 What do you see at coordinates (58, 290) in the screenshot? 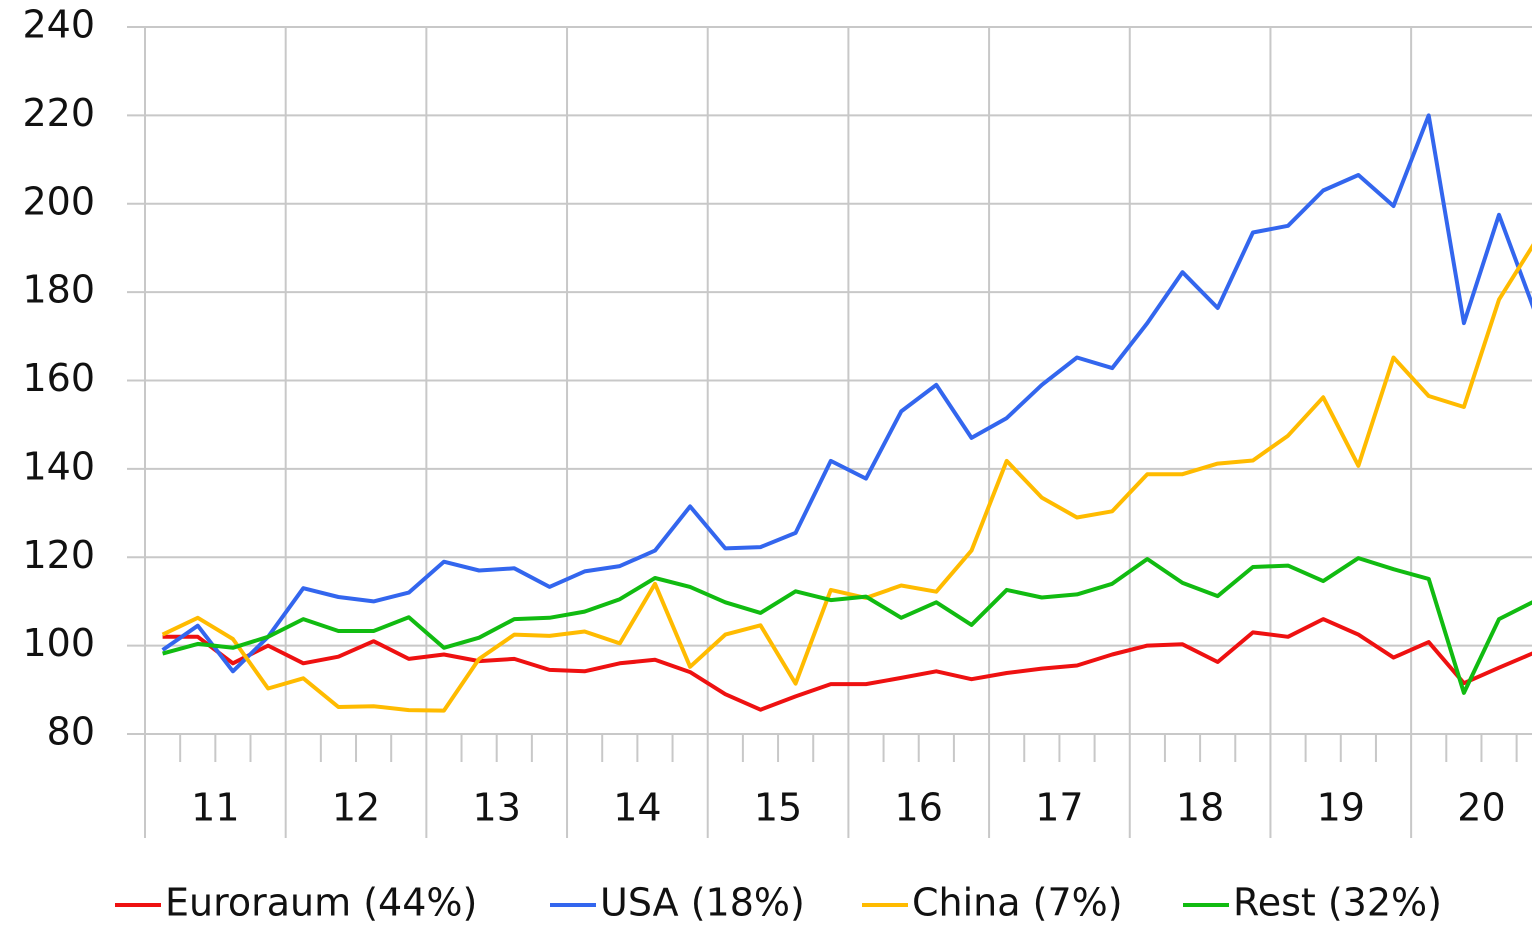
I see `y-tick-label: 180` at bounding box center [58, 290].